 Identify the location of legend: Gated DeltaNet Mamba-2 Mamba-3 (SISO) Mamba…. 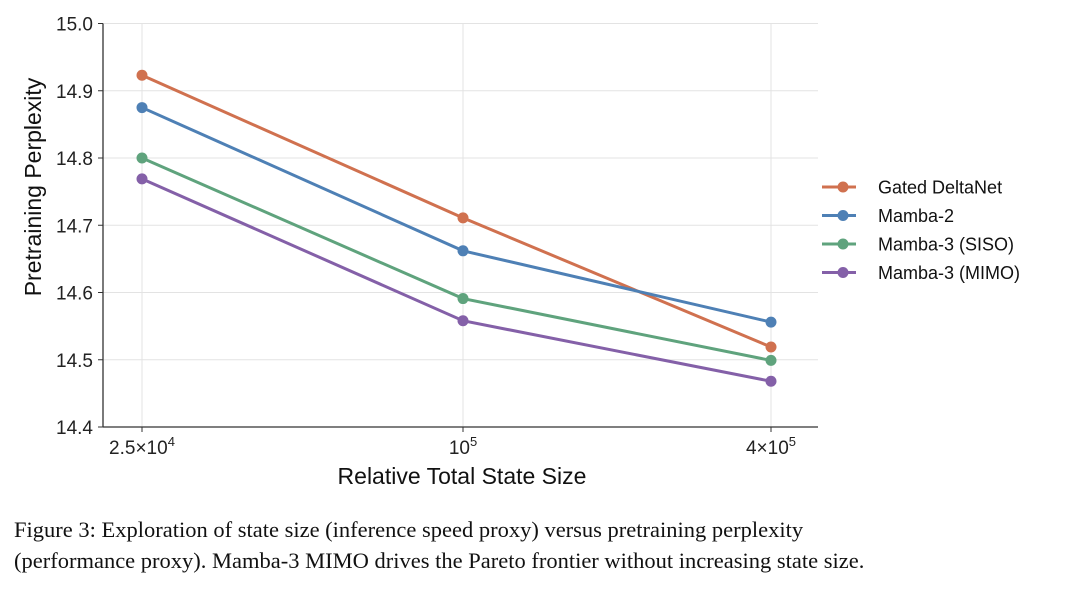
(921, 230).